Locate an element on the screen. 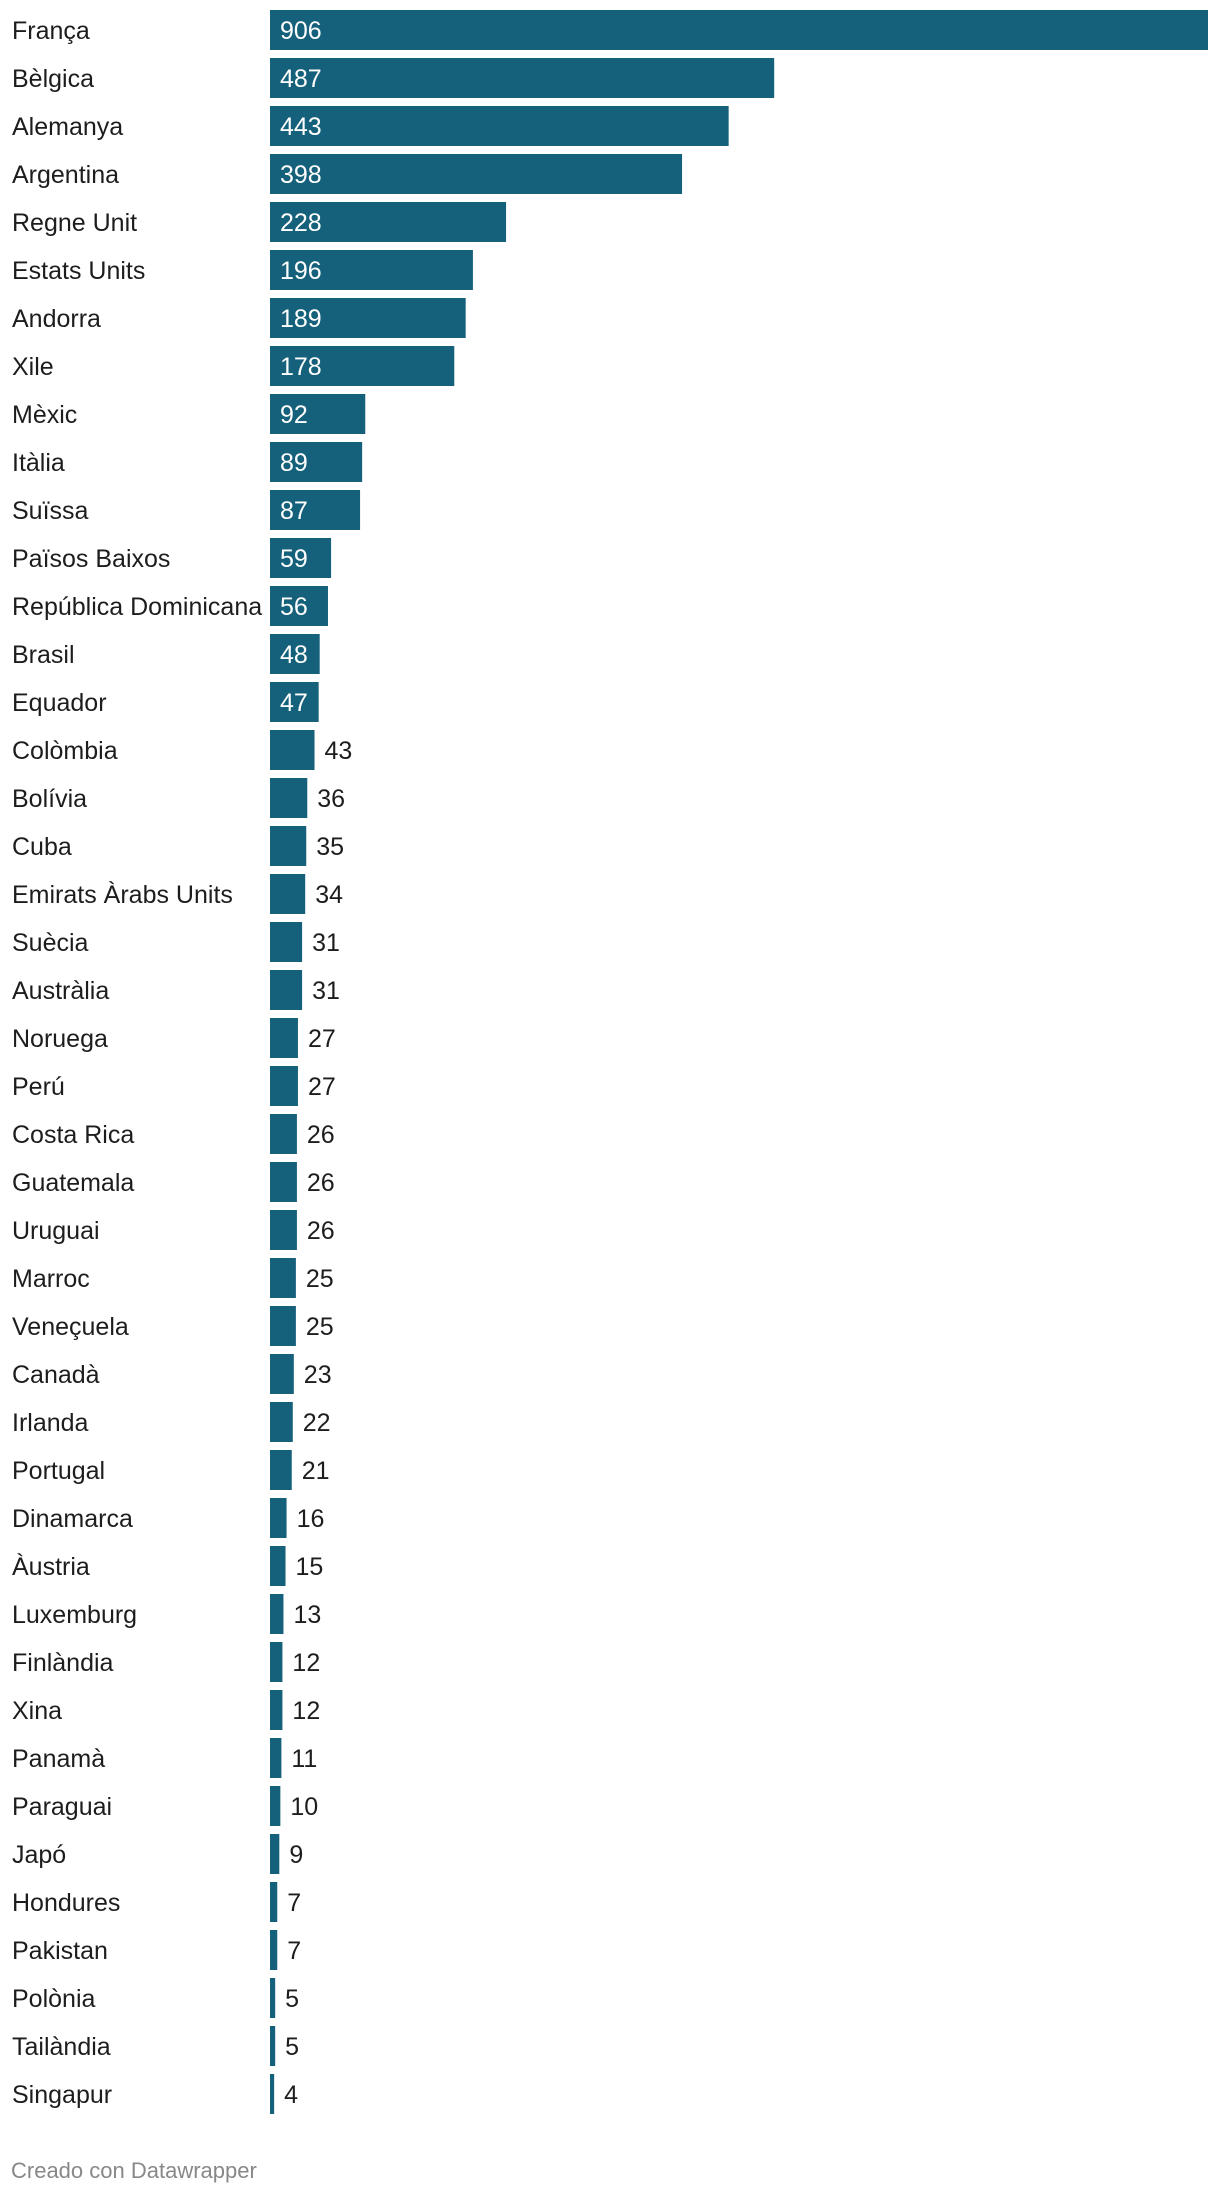 The height and width of the screenshot is (2190, 1220). bar-row: Àustria 15 is located at coordinates (167, 1566).